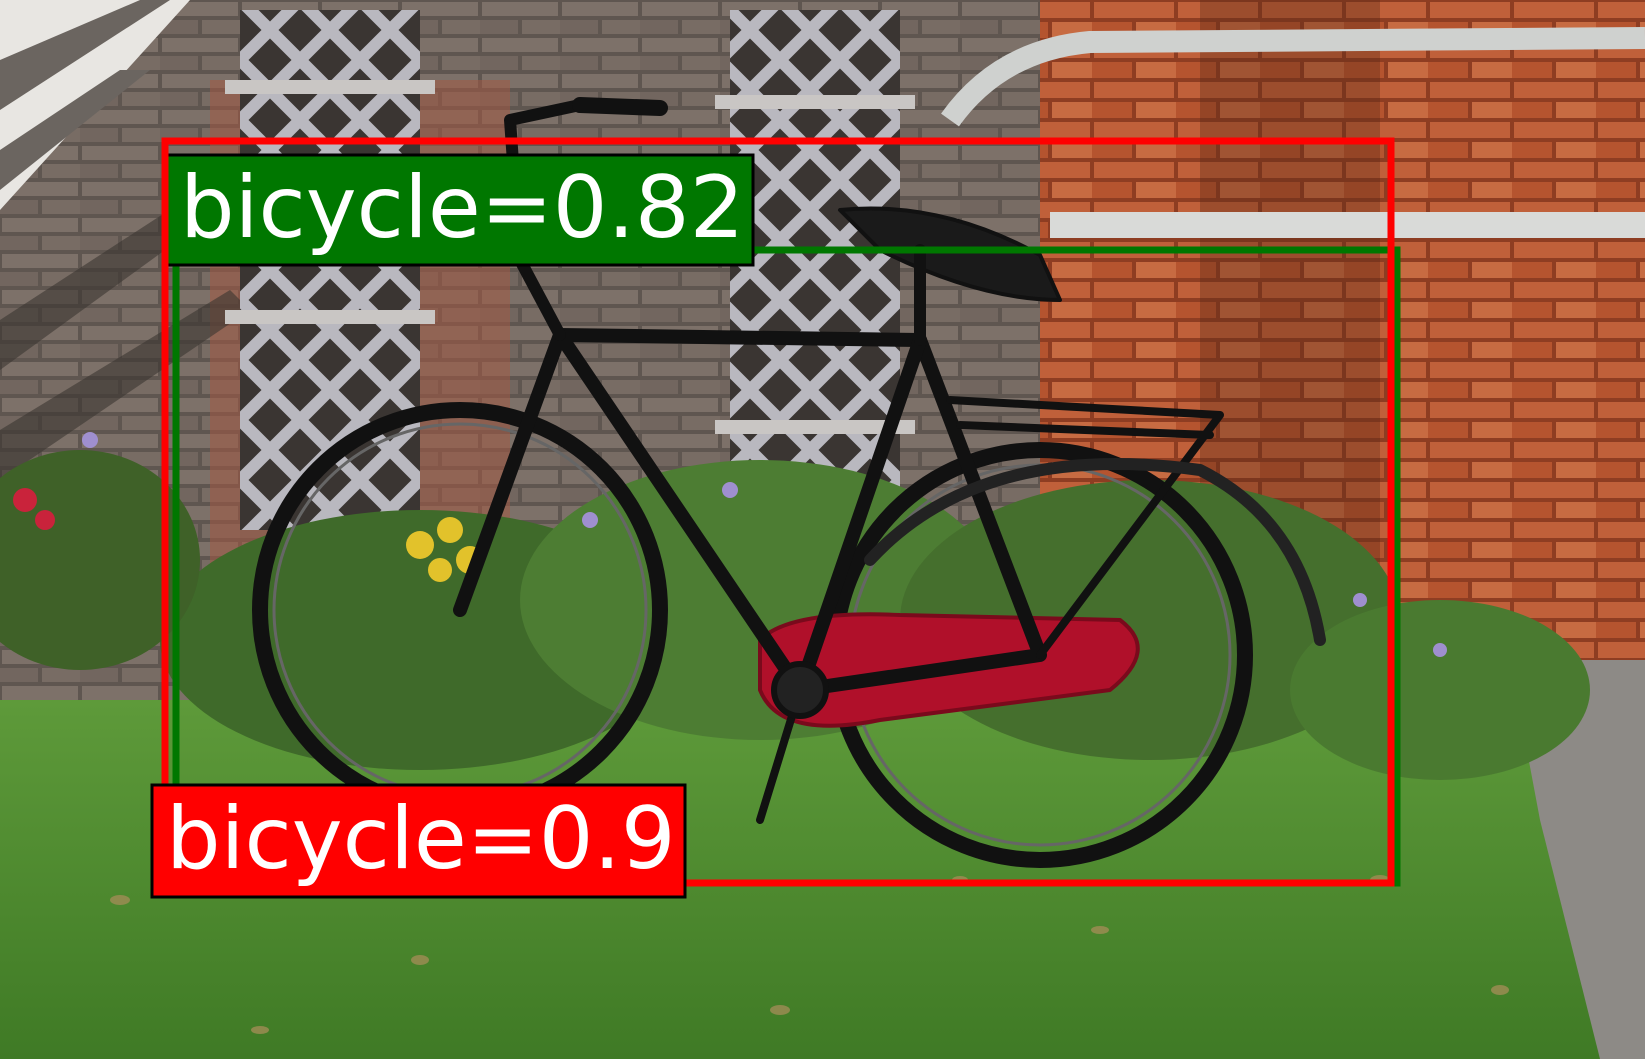  I want to click on saddle, so click(950, 254).